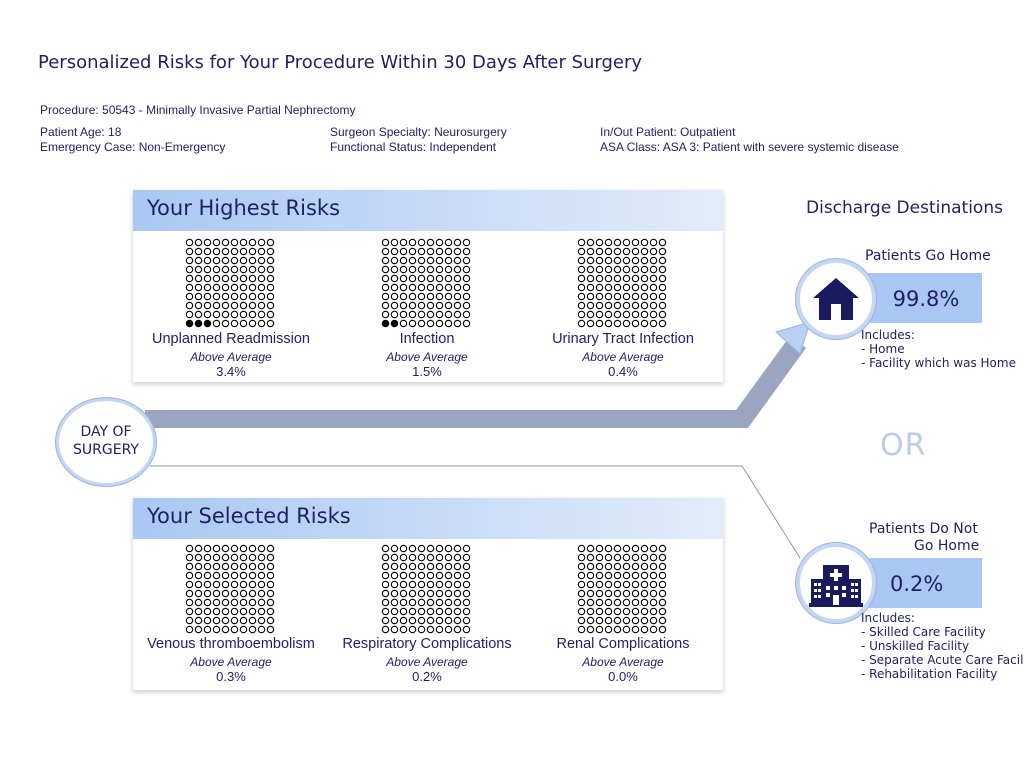 The image size is (1024, 768). Describe the element at coordinates (623, 644) in the screenshot. I see `risk-label: Renal Complications` at that location.